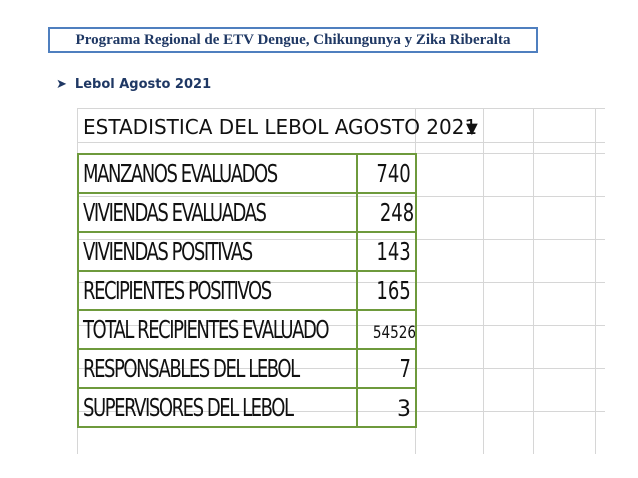 The height and width of the screenshot is (478, 638). I want to click on table-row: SUPERVISORES DEL LEBOL 3, so click(247, 407).